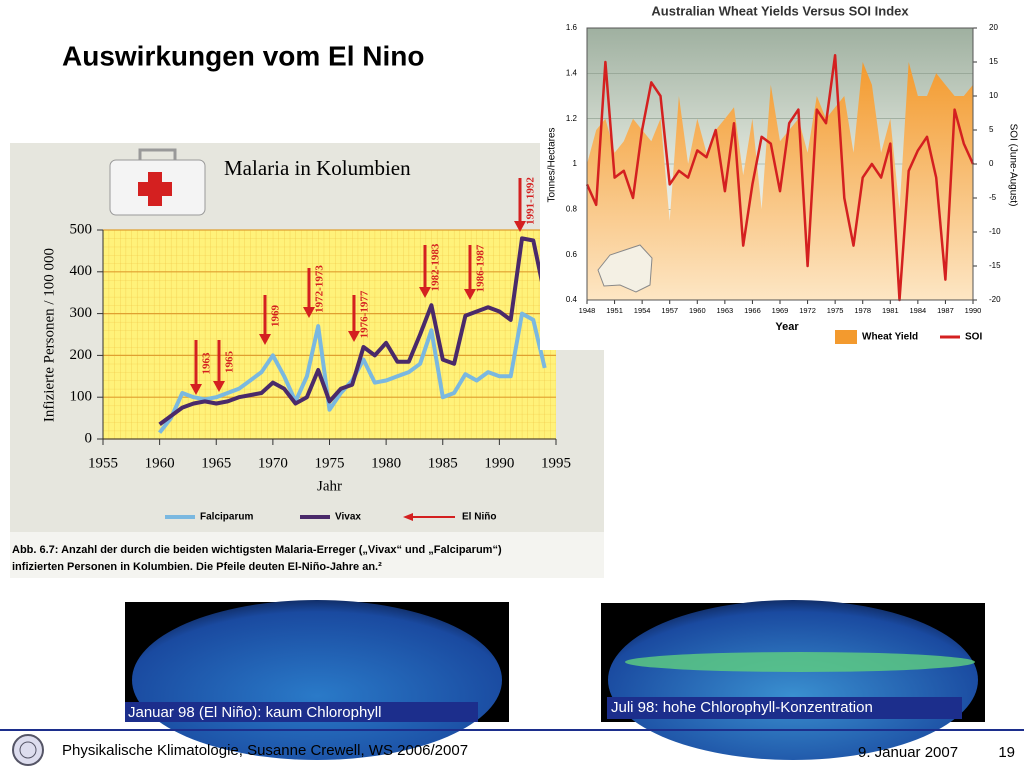 Image resolution: width=1024 pixels, height=768 pixels. What do you see at coordinates (993, 95) in the screenshot?
I see `y2-tick-label: 10` at bounding box center [993, 95].